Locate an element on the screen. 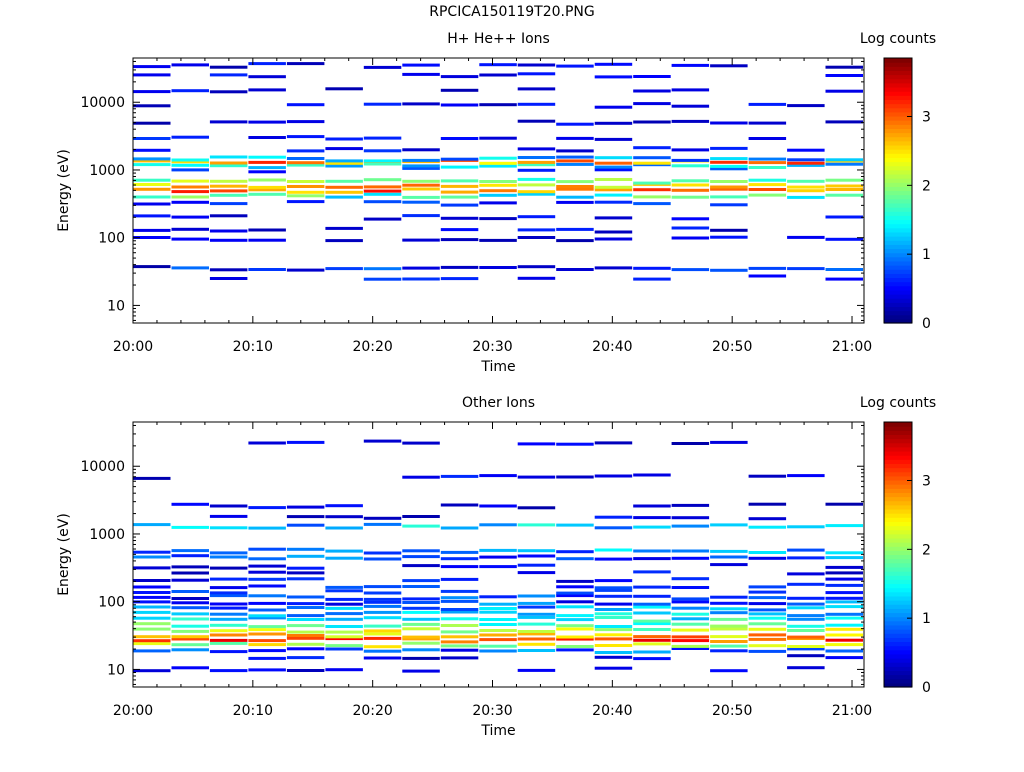 The height and width of the screenshot is (772, 1024). x-tick-label: 20:10 is located at coordinates (253, 347).